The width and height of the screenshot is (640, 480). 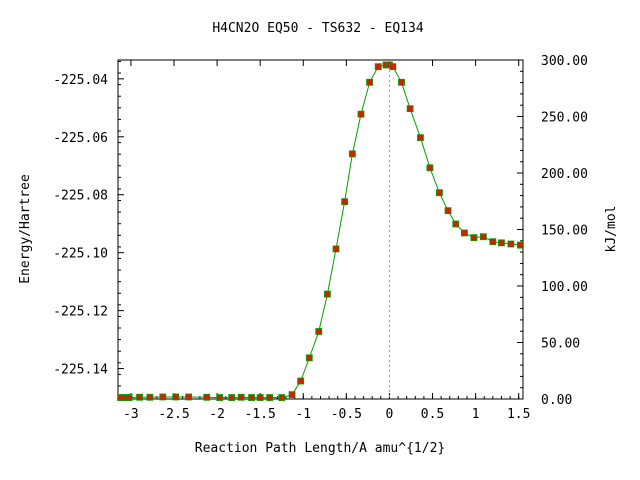 What do you see at coordinates (346, 414) in the screenshot?
I see `x-tick-label: -0.5` at bounding box center [346, 414].